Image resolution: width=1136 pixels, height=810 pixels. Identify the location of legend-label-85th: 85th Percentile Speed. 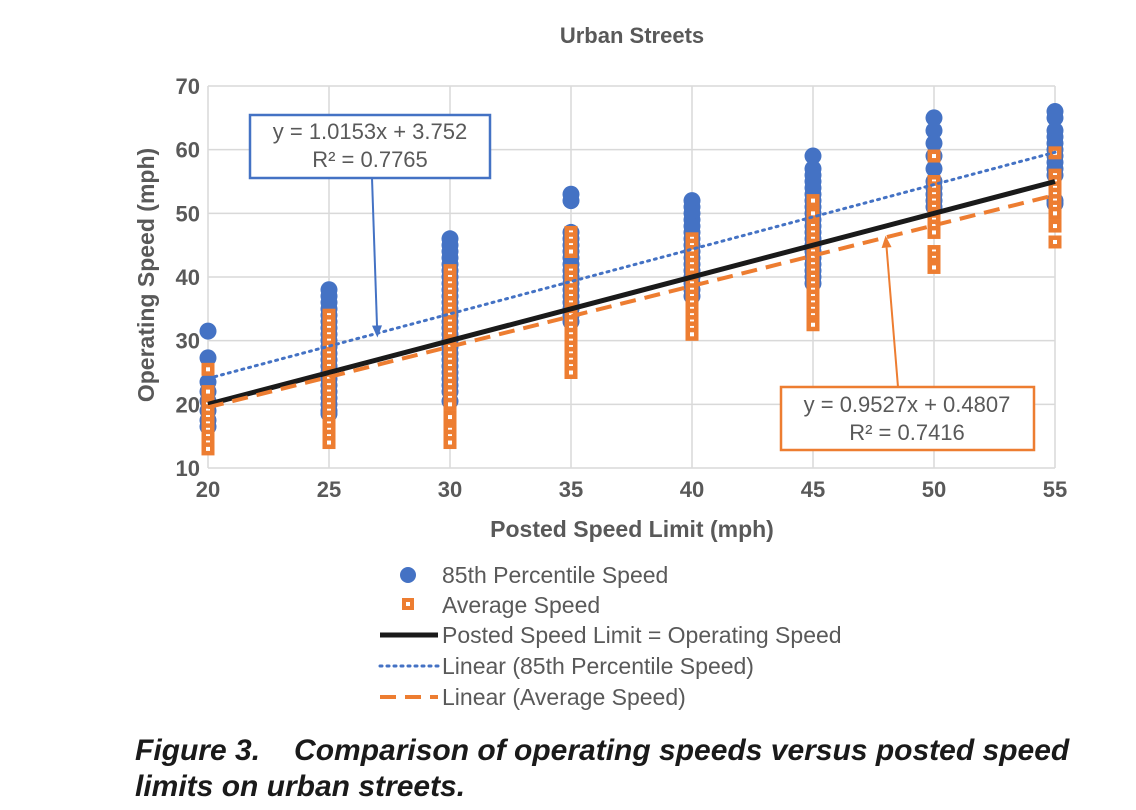
(555, 575).